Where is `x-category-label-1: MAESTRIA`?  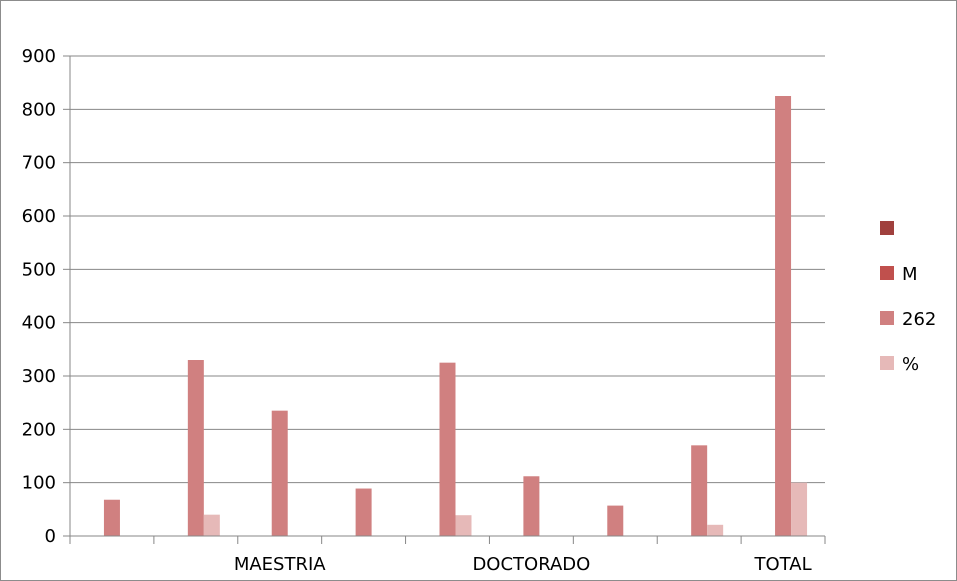
x-category-label-1: MAESTRIA is located at coordinates (280, 564).